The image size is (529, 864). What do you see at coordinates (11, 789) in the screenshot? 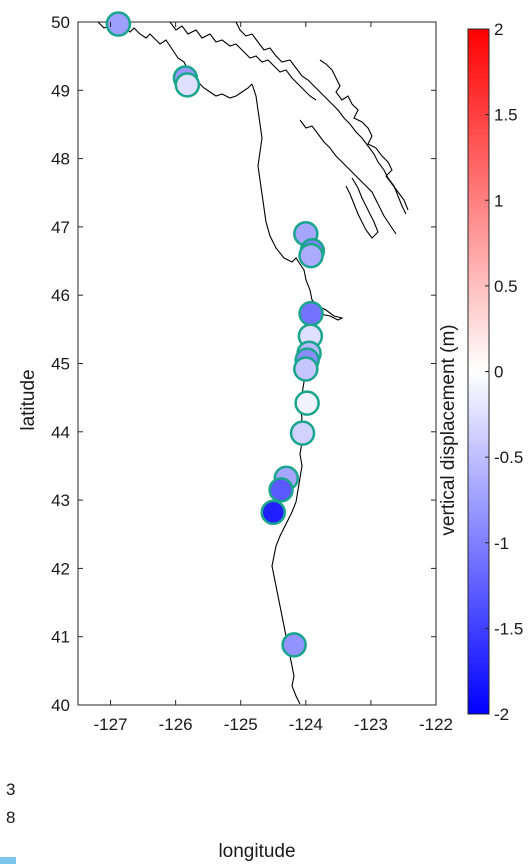
I see `edge-fragment-1: 3` at bounding box center [11, 789].